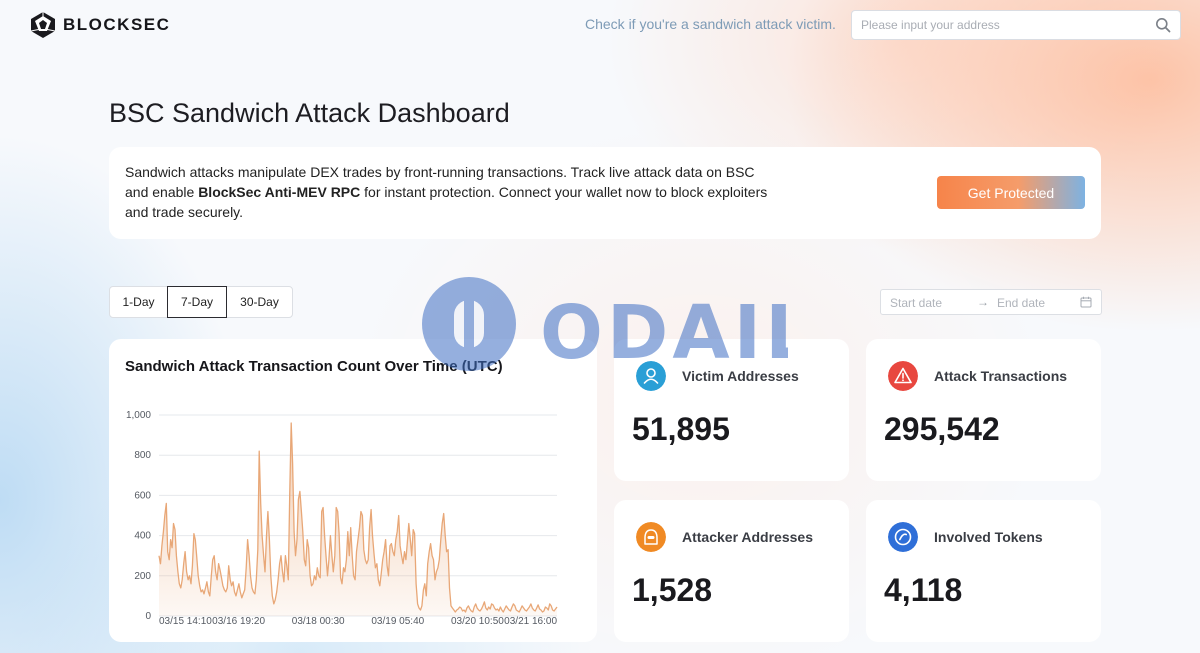  I want to click on attacker-addresses-card: Attacker Addresses 1,528, so click(731, 571).